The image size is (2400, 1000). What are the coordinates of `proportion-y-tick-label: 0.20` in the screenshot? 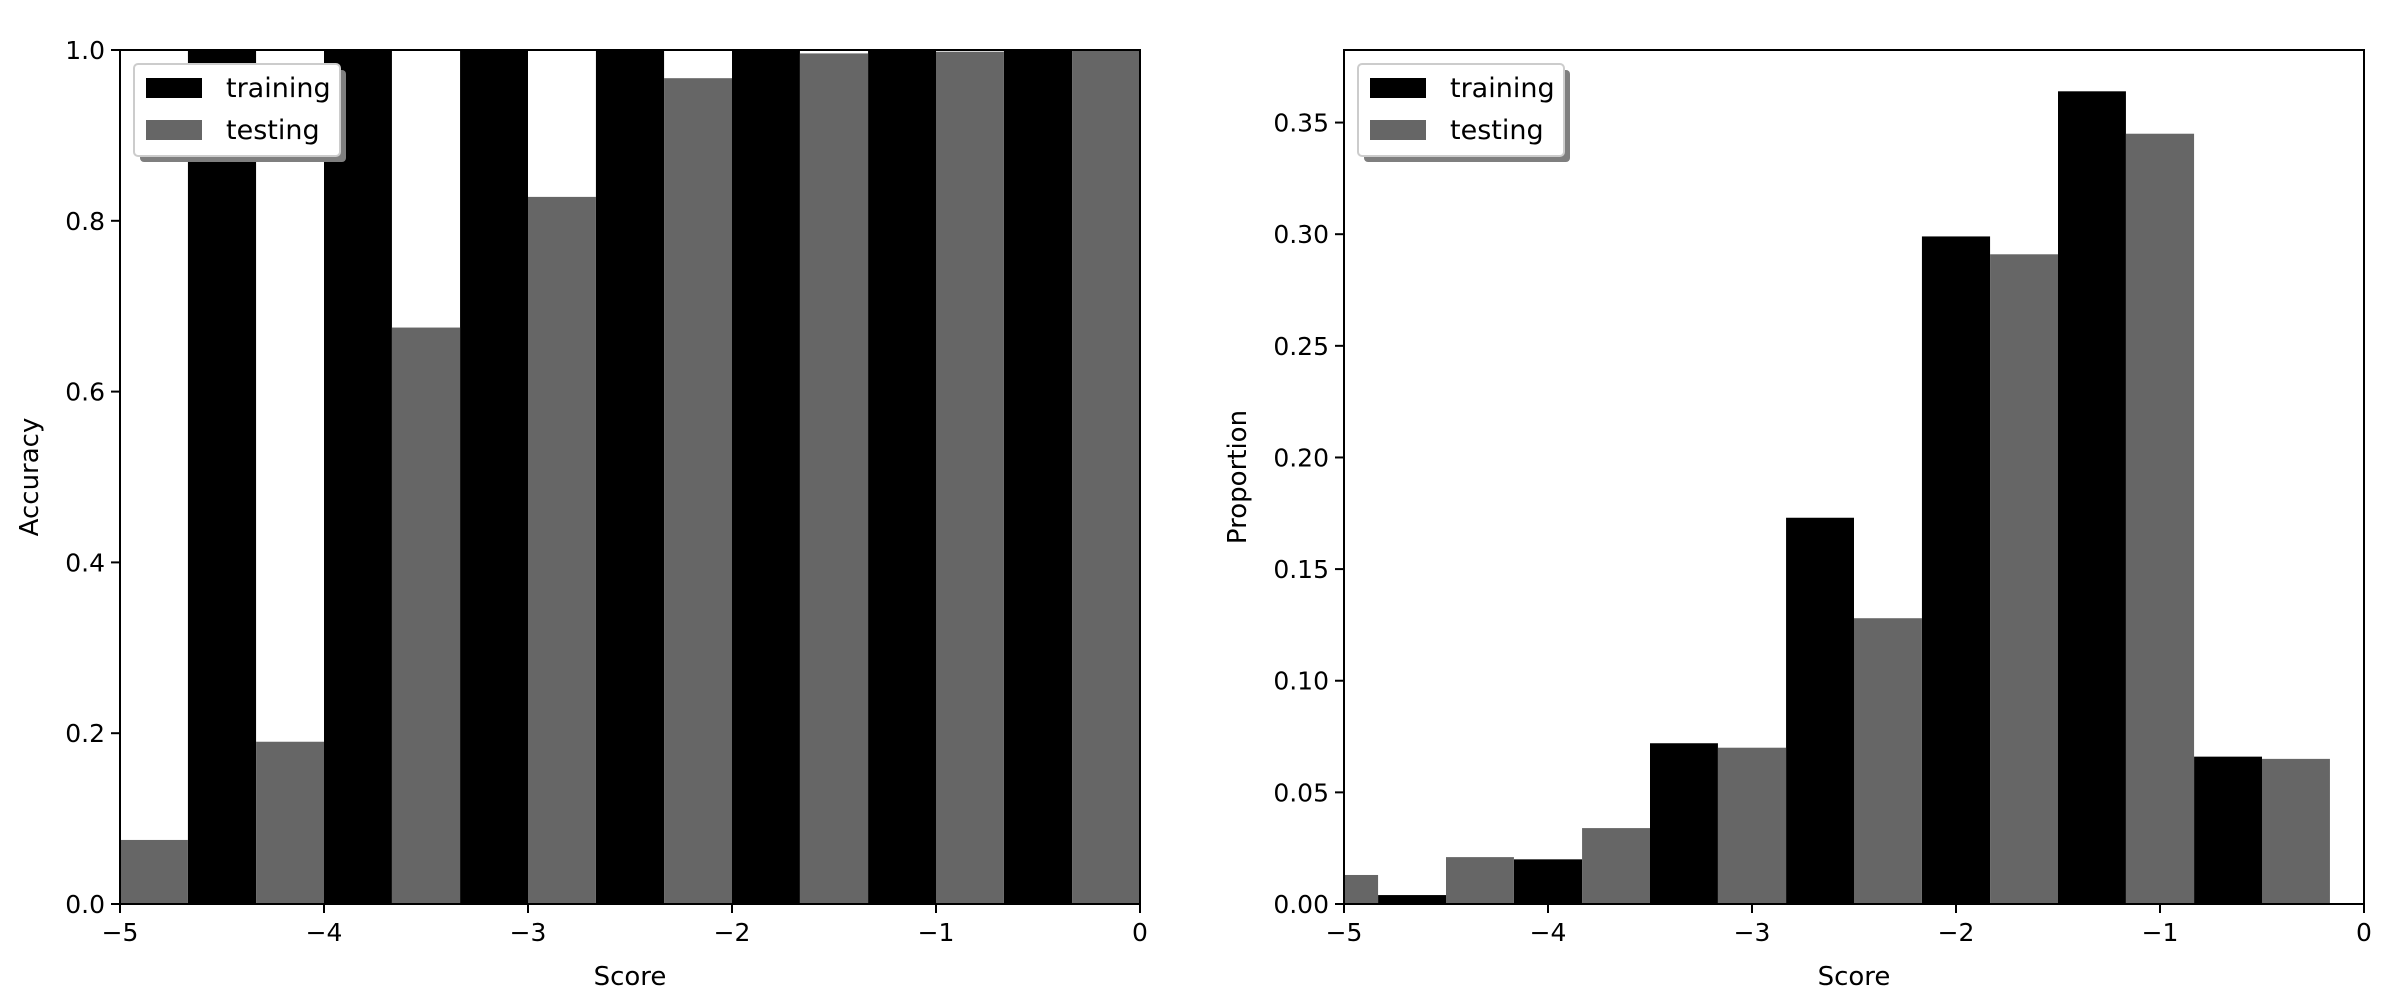 It's located at (1301, 457).